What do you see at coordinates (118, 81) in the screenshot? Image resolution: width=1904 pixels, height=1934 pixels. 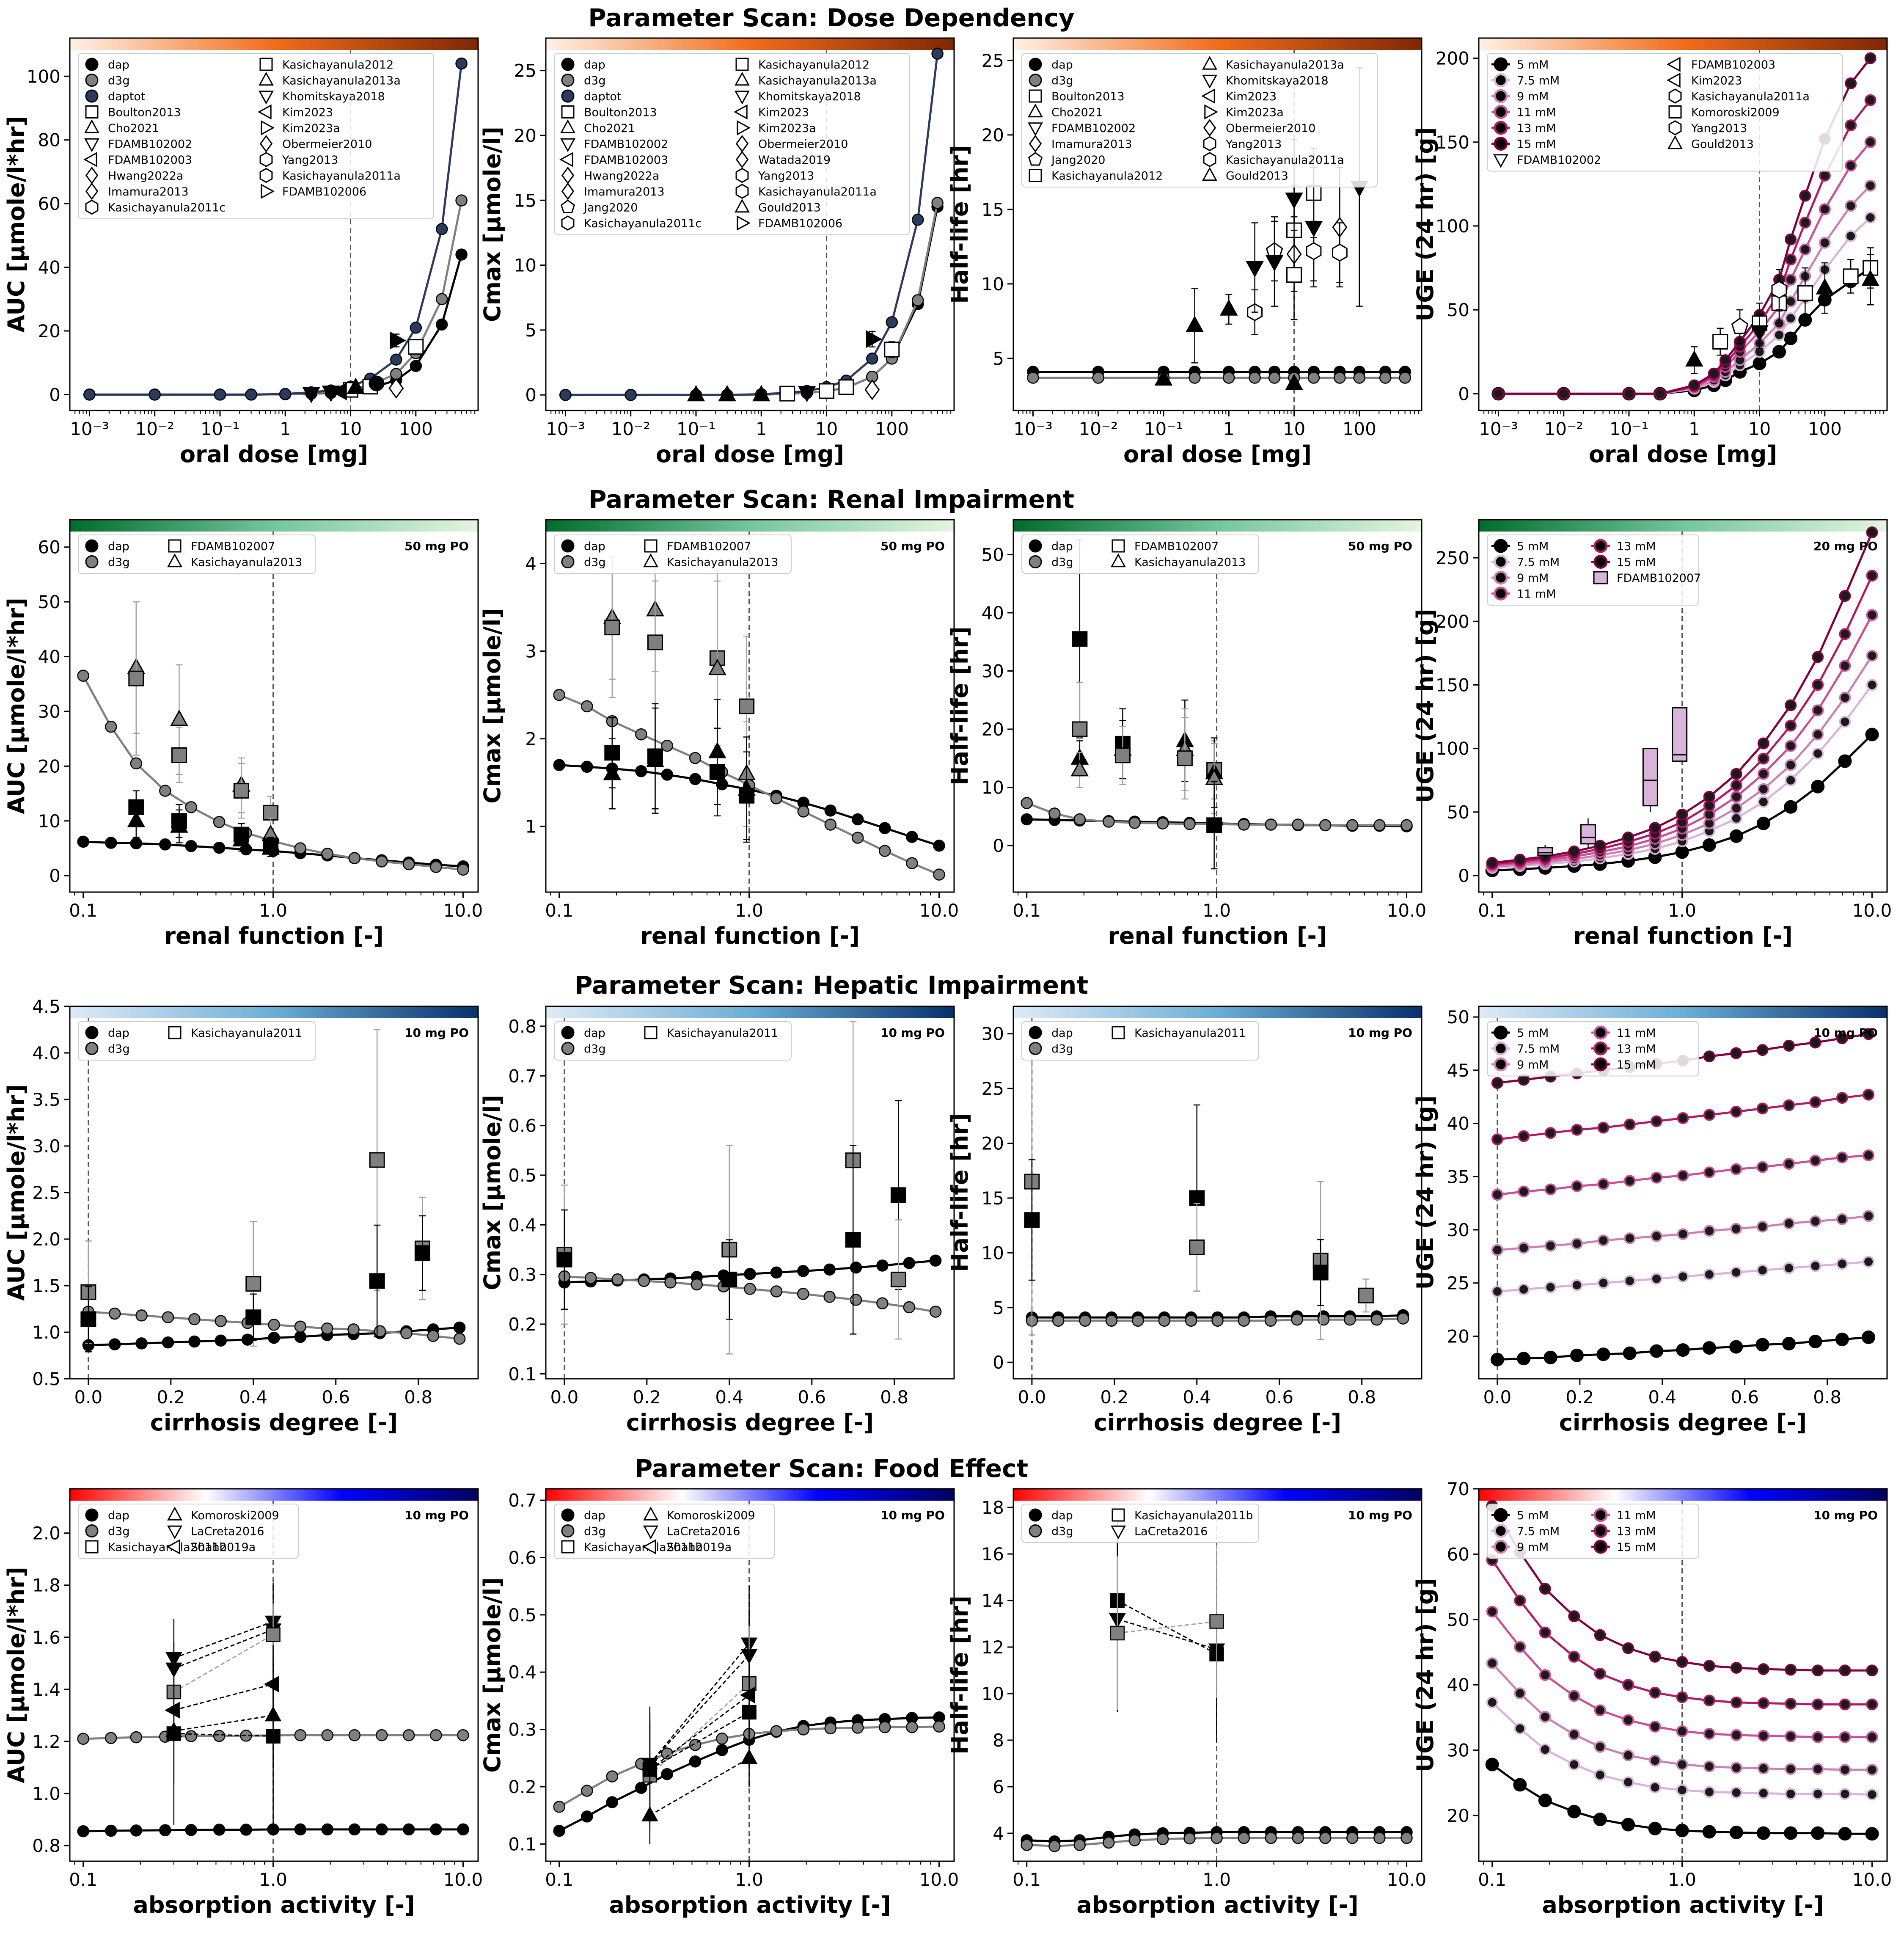 I see `legend-entry: d3g` at bounding box center [118, 81].